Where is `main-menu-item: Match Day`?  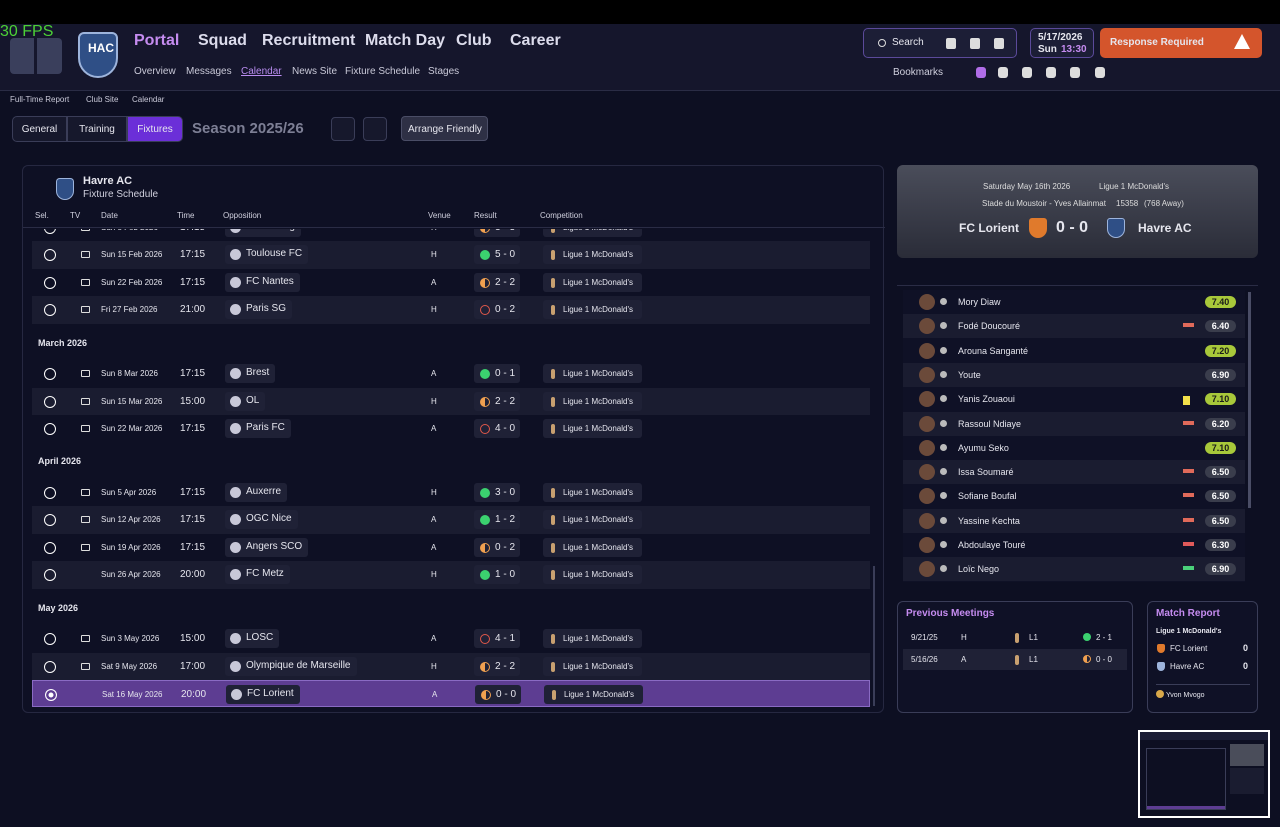 main-menu-item: Match Day is located at coordinates (405, 40).